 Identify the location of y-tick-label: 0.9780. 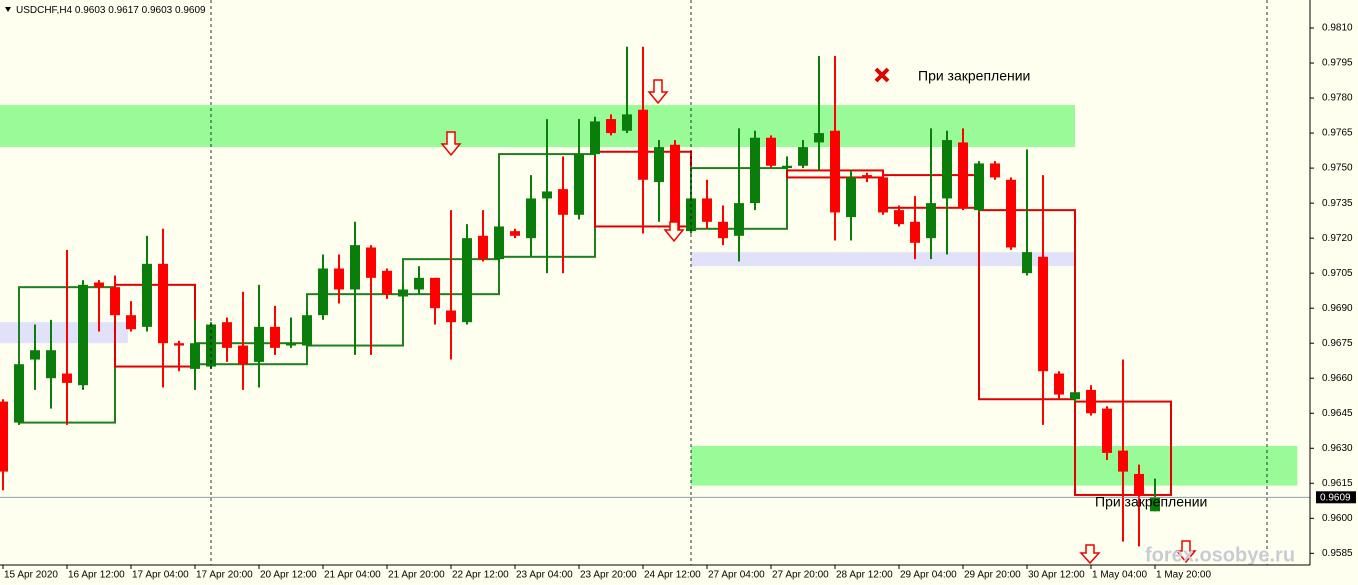
(1337, 98).